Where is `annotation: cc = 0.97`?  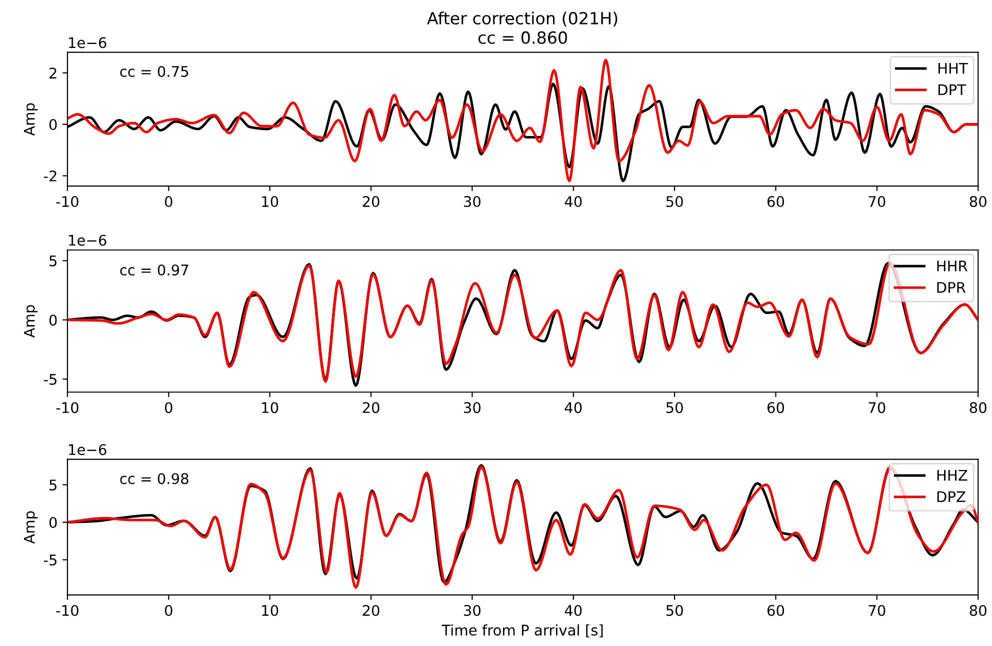
annotation: cc = 0.97 is located at coordinates (154, 270).